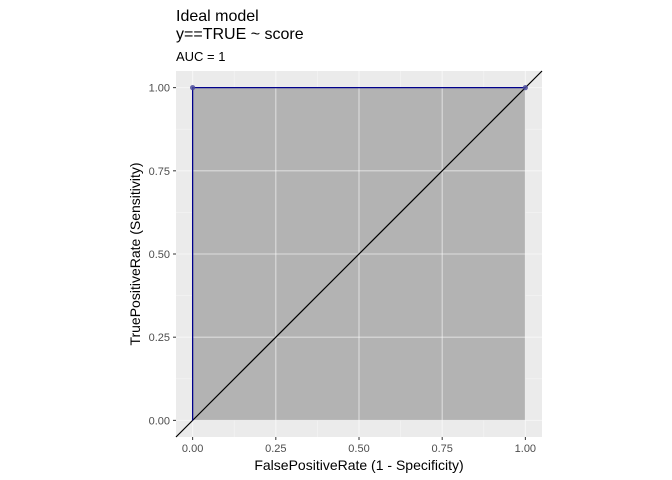 The image size is (672, 480). Describe the element at coordinates (275, 449) in the screenshot. I see `x-tick-label: 0.25` at that location.